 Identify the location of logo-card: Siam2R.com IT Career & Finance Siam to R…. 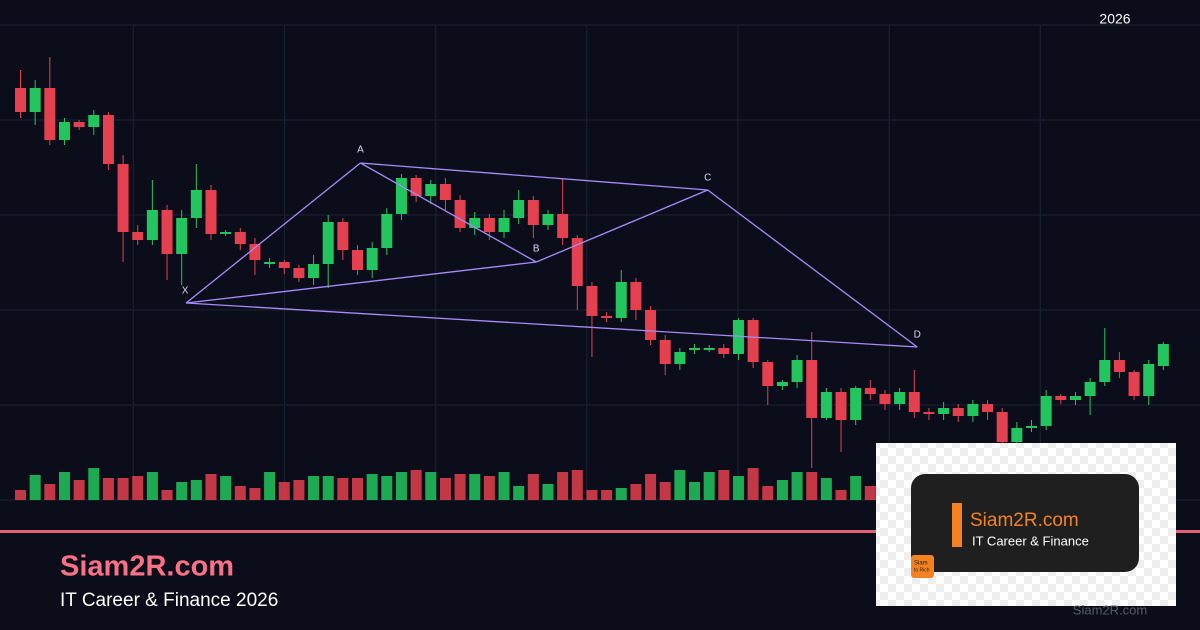
(1026, 524).